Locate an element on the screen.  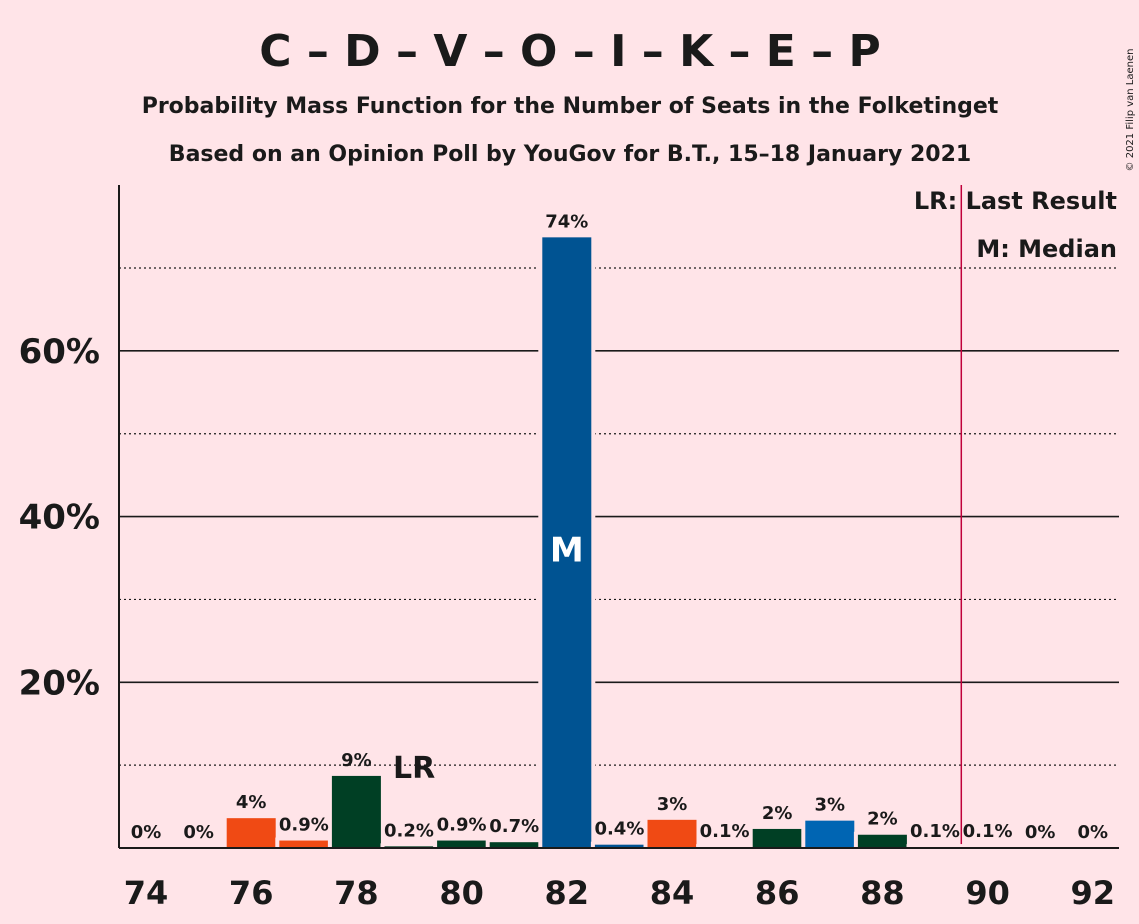
y-tick-label: 40% is located at coordinates (59, 518).